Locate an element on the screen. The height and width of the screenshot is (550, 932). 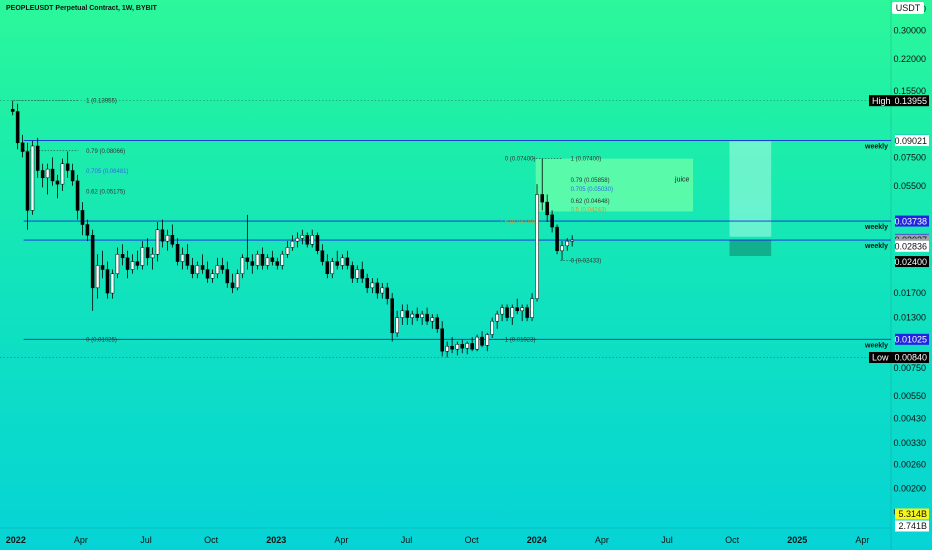
time-tick-label: 2022 is located at coordinates (16, 540).